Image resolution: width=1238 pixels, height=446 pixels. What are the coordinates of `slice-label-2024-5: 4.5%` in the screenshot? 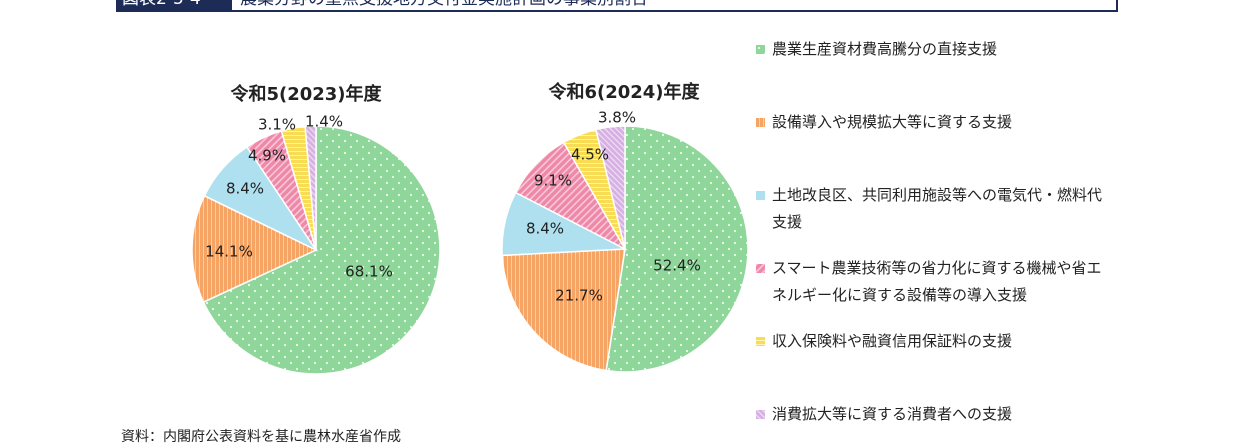 It's located at (590, 155).